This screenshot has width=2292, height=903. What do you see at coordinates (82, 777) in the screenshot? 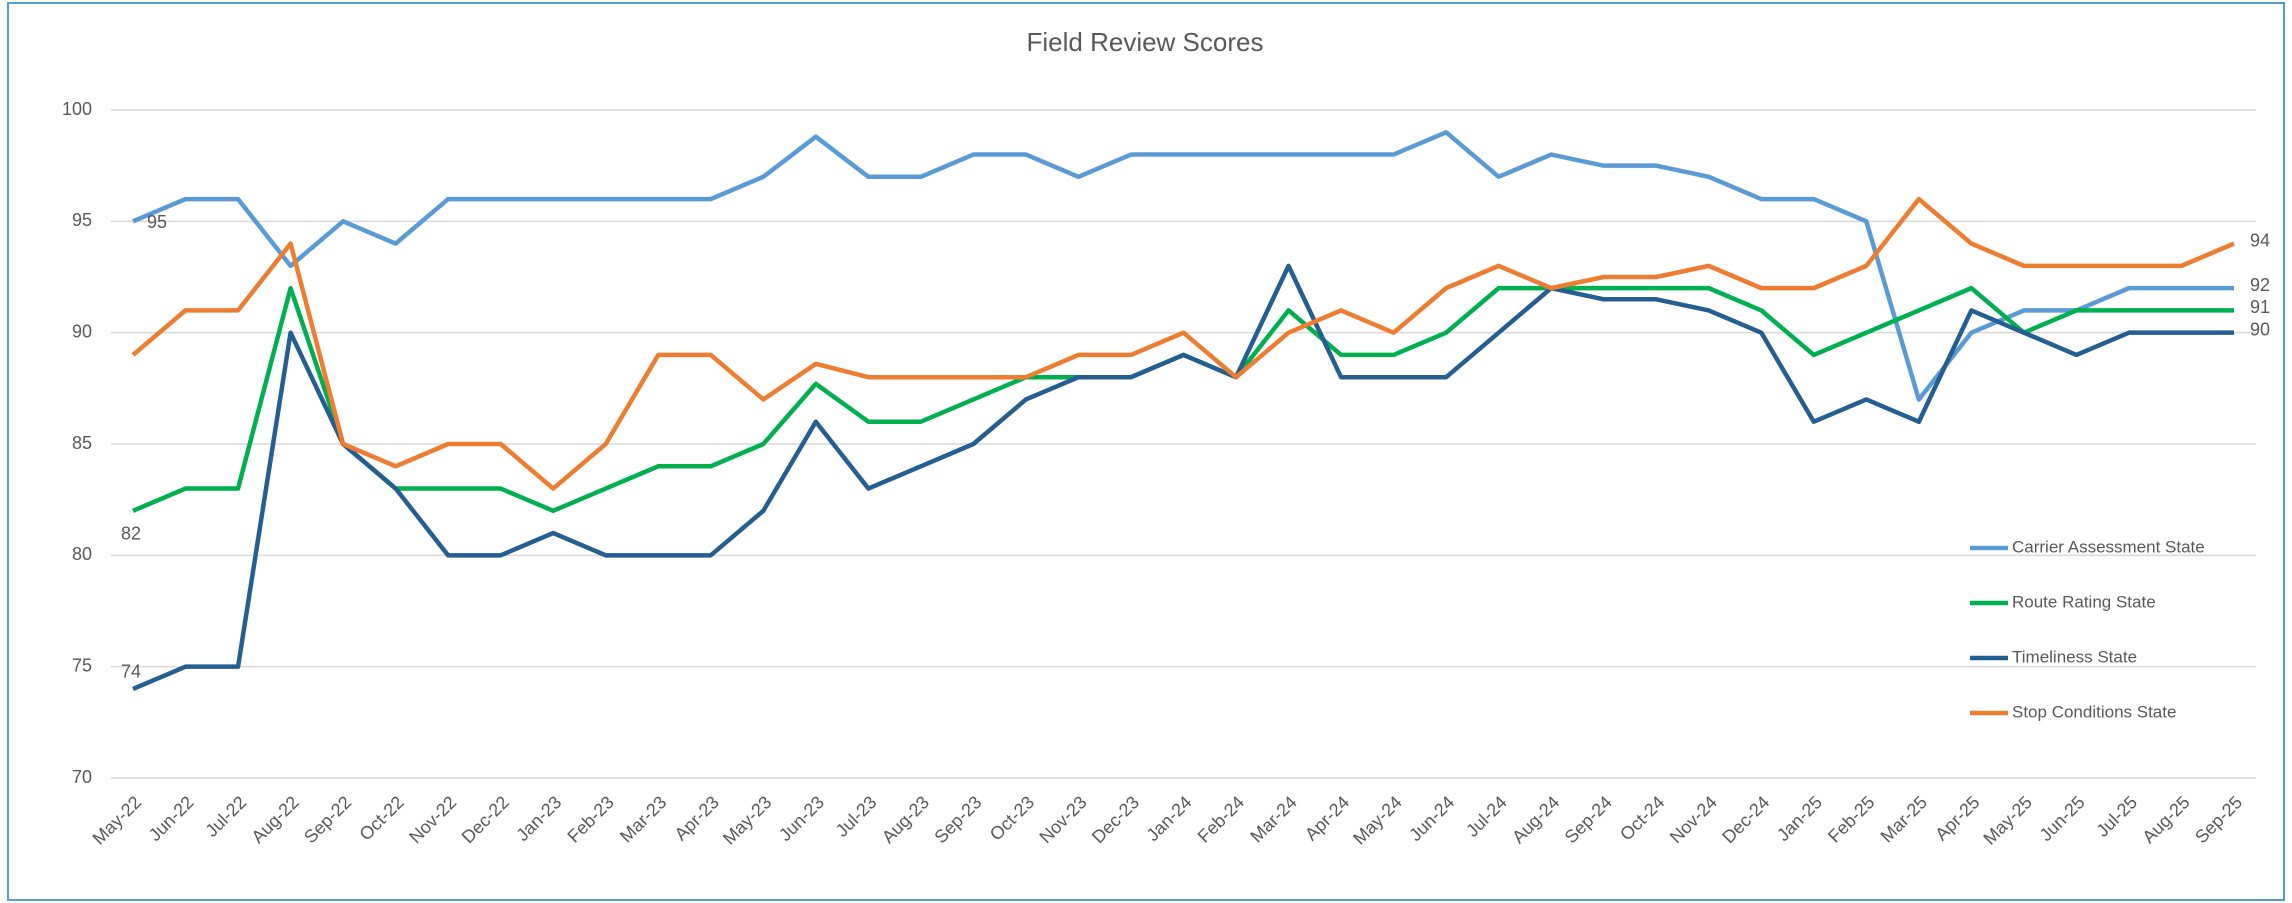
I see `y-tick-label: 70` at bounding box center [82, 777].